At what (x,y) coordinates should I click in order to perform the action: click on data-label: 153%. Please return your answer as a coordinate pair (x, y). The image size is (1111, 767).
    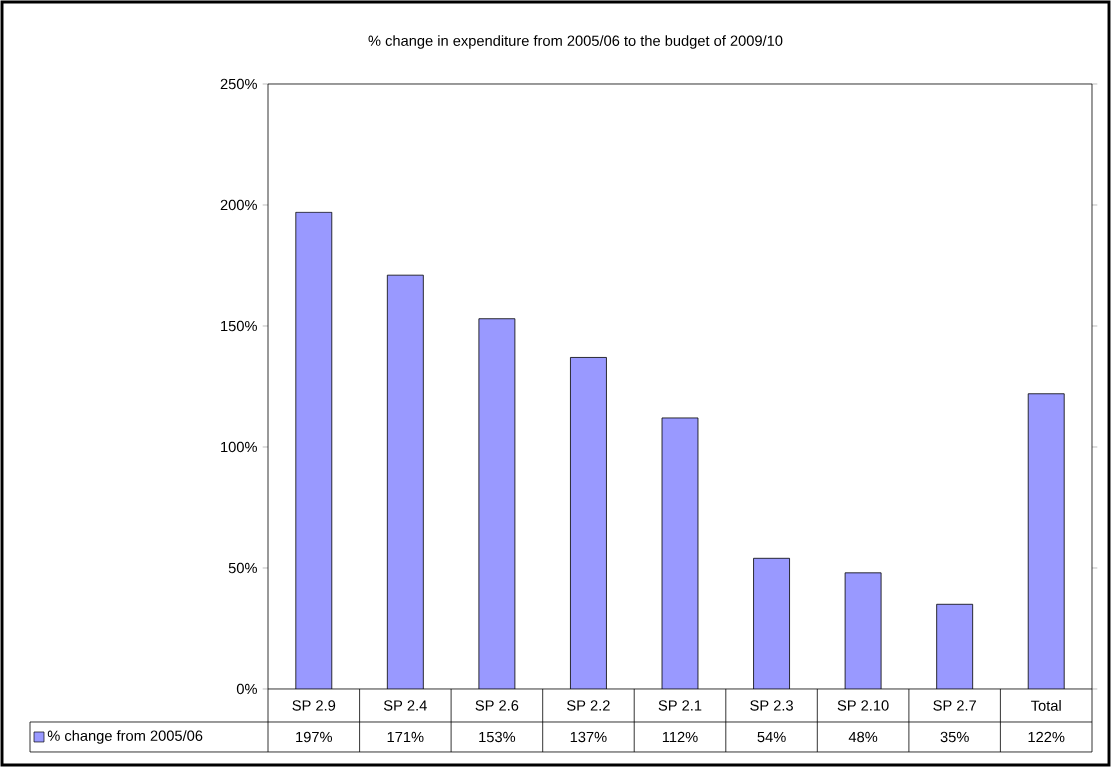
    Looking at the image, I should click on (497, 737).